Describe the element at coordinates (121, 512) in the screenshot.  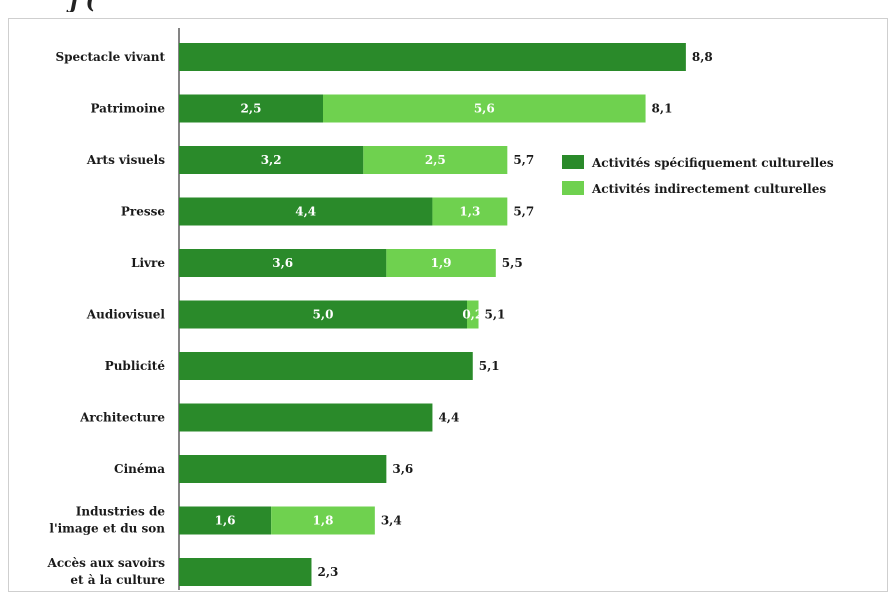
I see `category-label: Industries de` at that location.